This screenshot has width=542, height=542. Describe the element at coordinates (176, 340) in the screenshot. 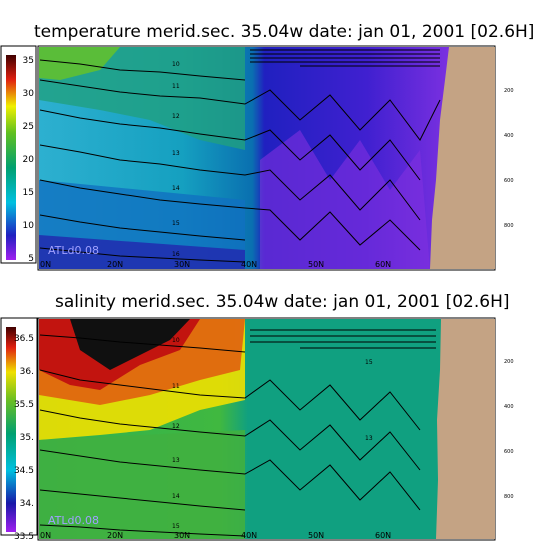

I see `salinity-contour-label: 10` at that location.